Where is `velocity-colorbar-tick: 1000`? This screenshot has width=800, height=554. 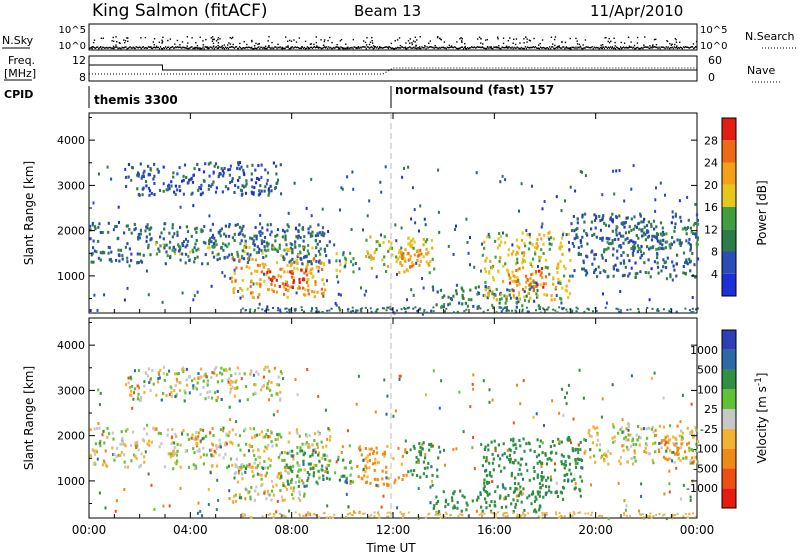 velocity-colorbar-tick: 1000 is located at coordinates (704, 350).